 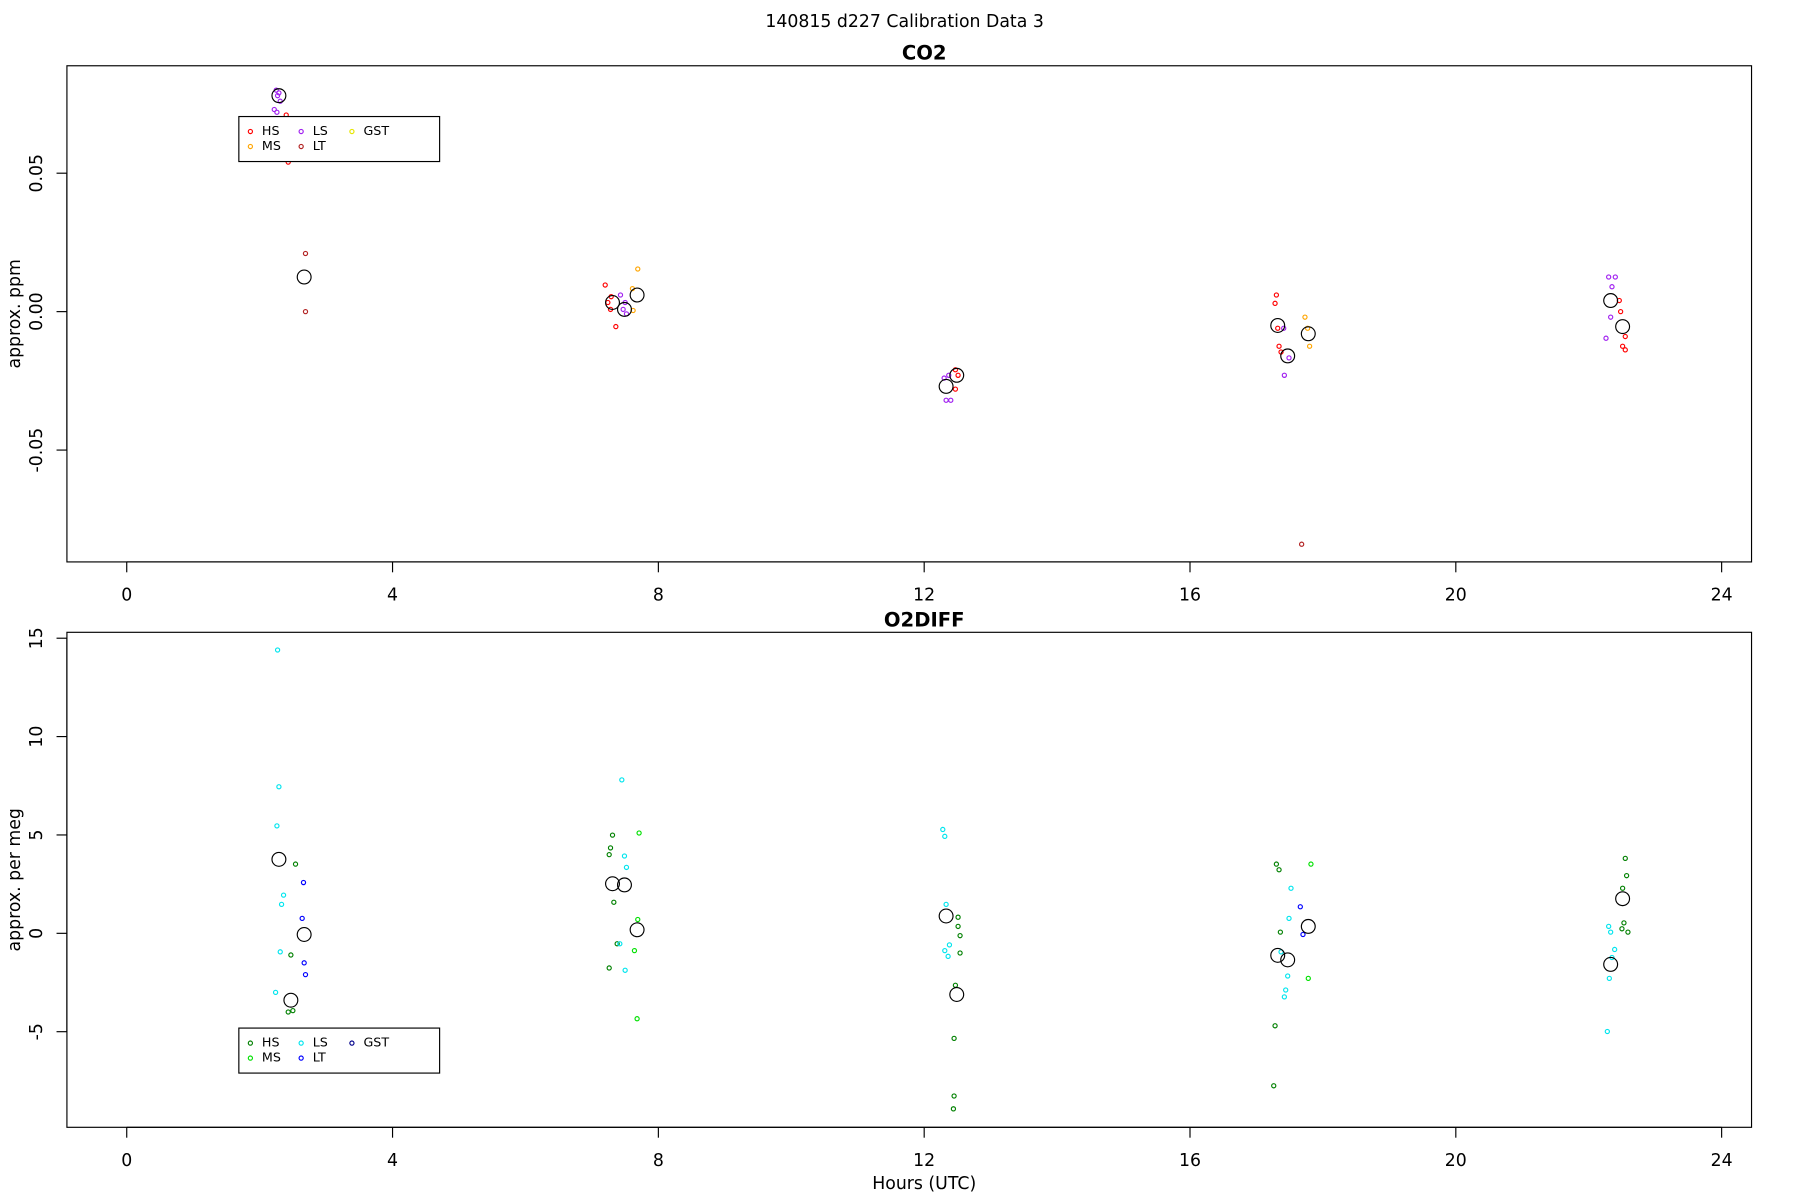 What do you see at coordinates (1456, 1161) in the screenshot?
I see `x-tick-label: 20` at bounding box center [1456, 1161].